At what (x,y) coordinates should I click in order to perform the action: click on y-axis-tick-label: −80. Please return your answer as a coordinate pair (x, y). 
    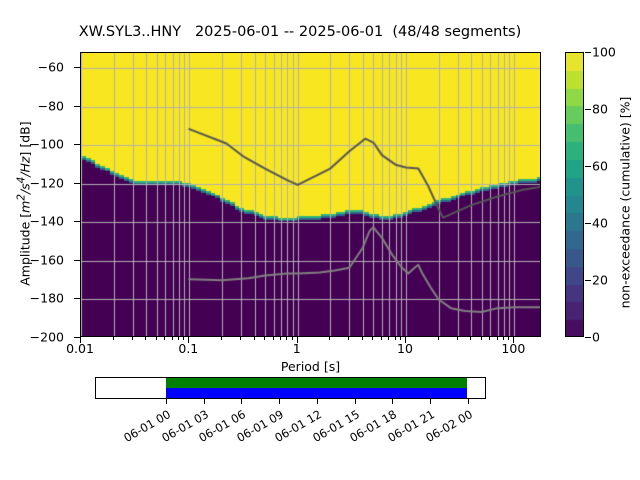
    Looking at the image, I should click on (50, 106).